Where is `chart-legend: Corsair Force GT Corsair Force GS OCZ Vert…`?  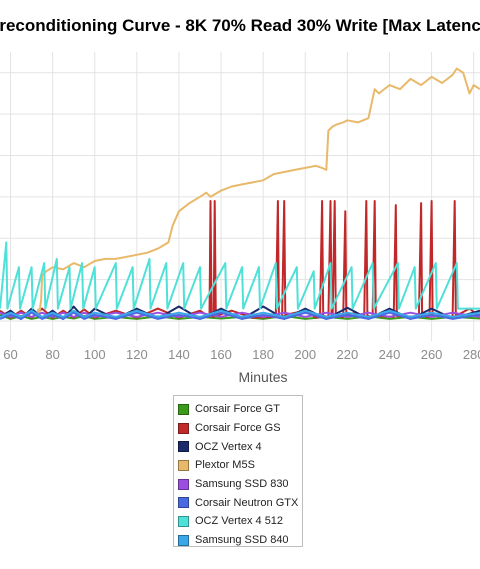
chart-legend: Corsair Force GT Corsair Force GS OCZ Vert… is located at coordinates (238, 471).